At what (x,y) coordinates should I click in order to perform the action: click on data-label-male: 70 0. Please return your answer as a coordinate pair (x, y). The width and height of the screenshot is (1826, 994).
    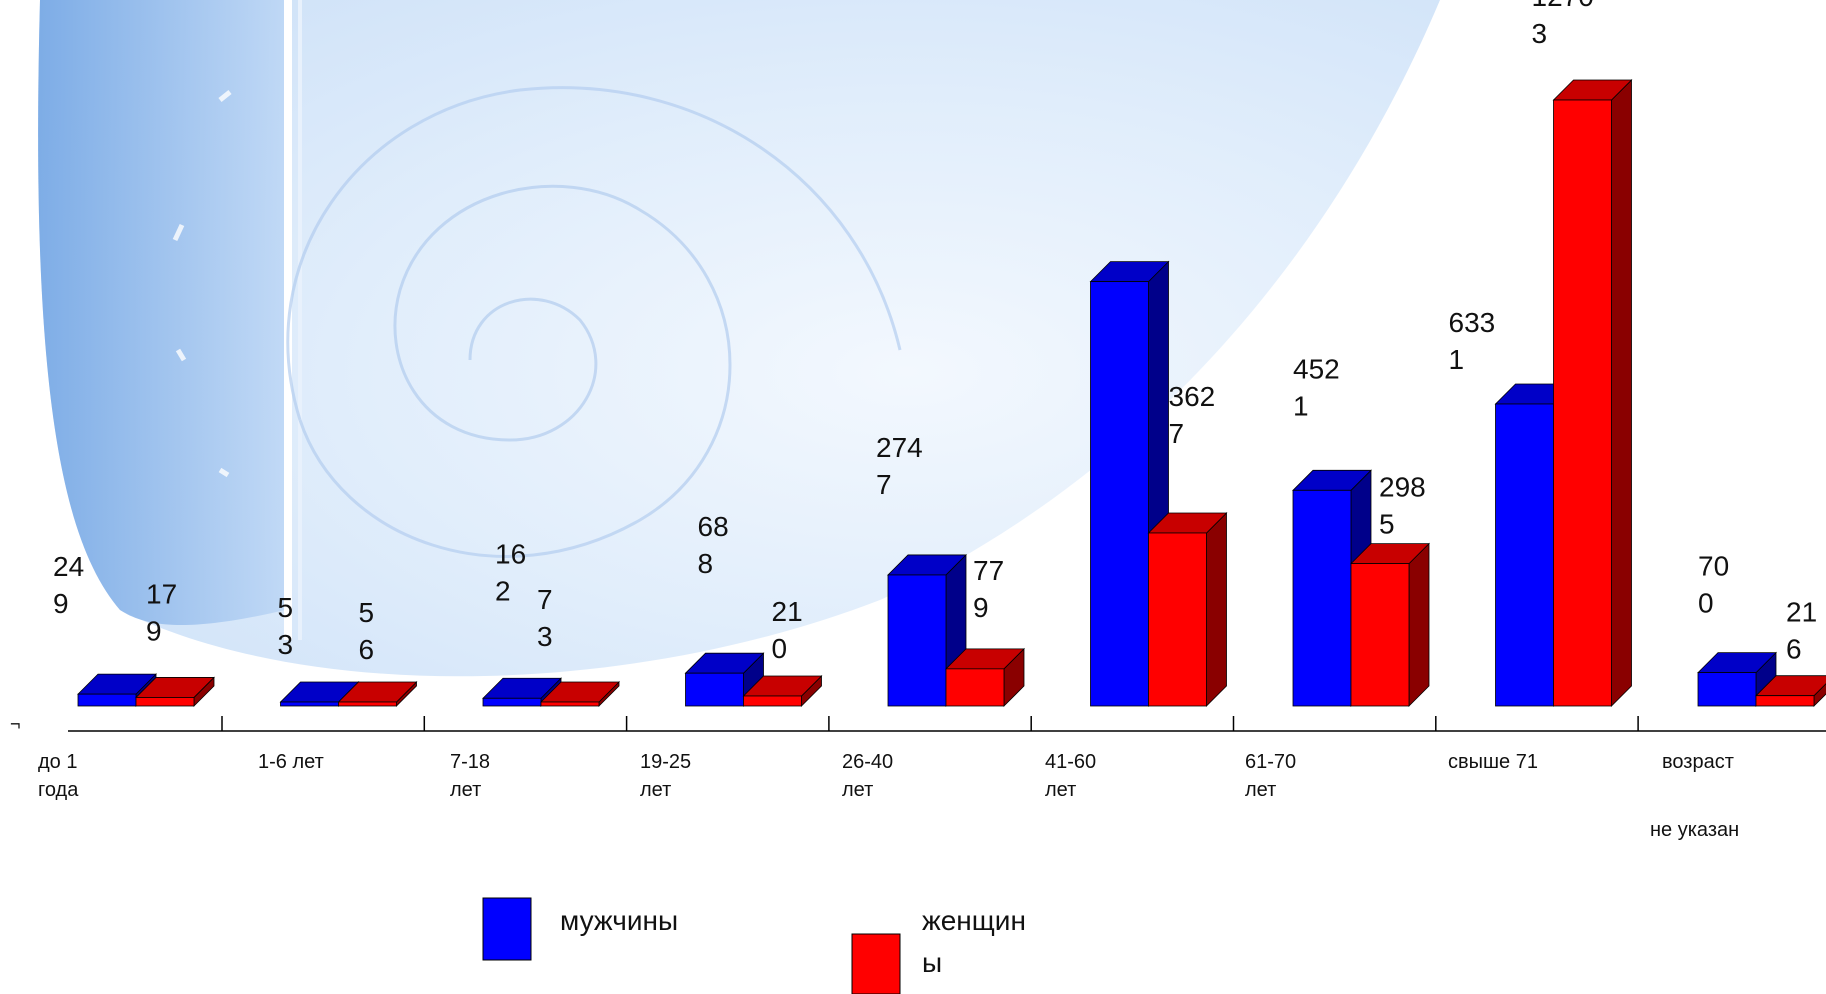
    Looking at the image, I should click on (1713, 585).